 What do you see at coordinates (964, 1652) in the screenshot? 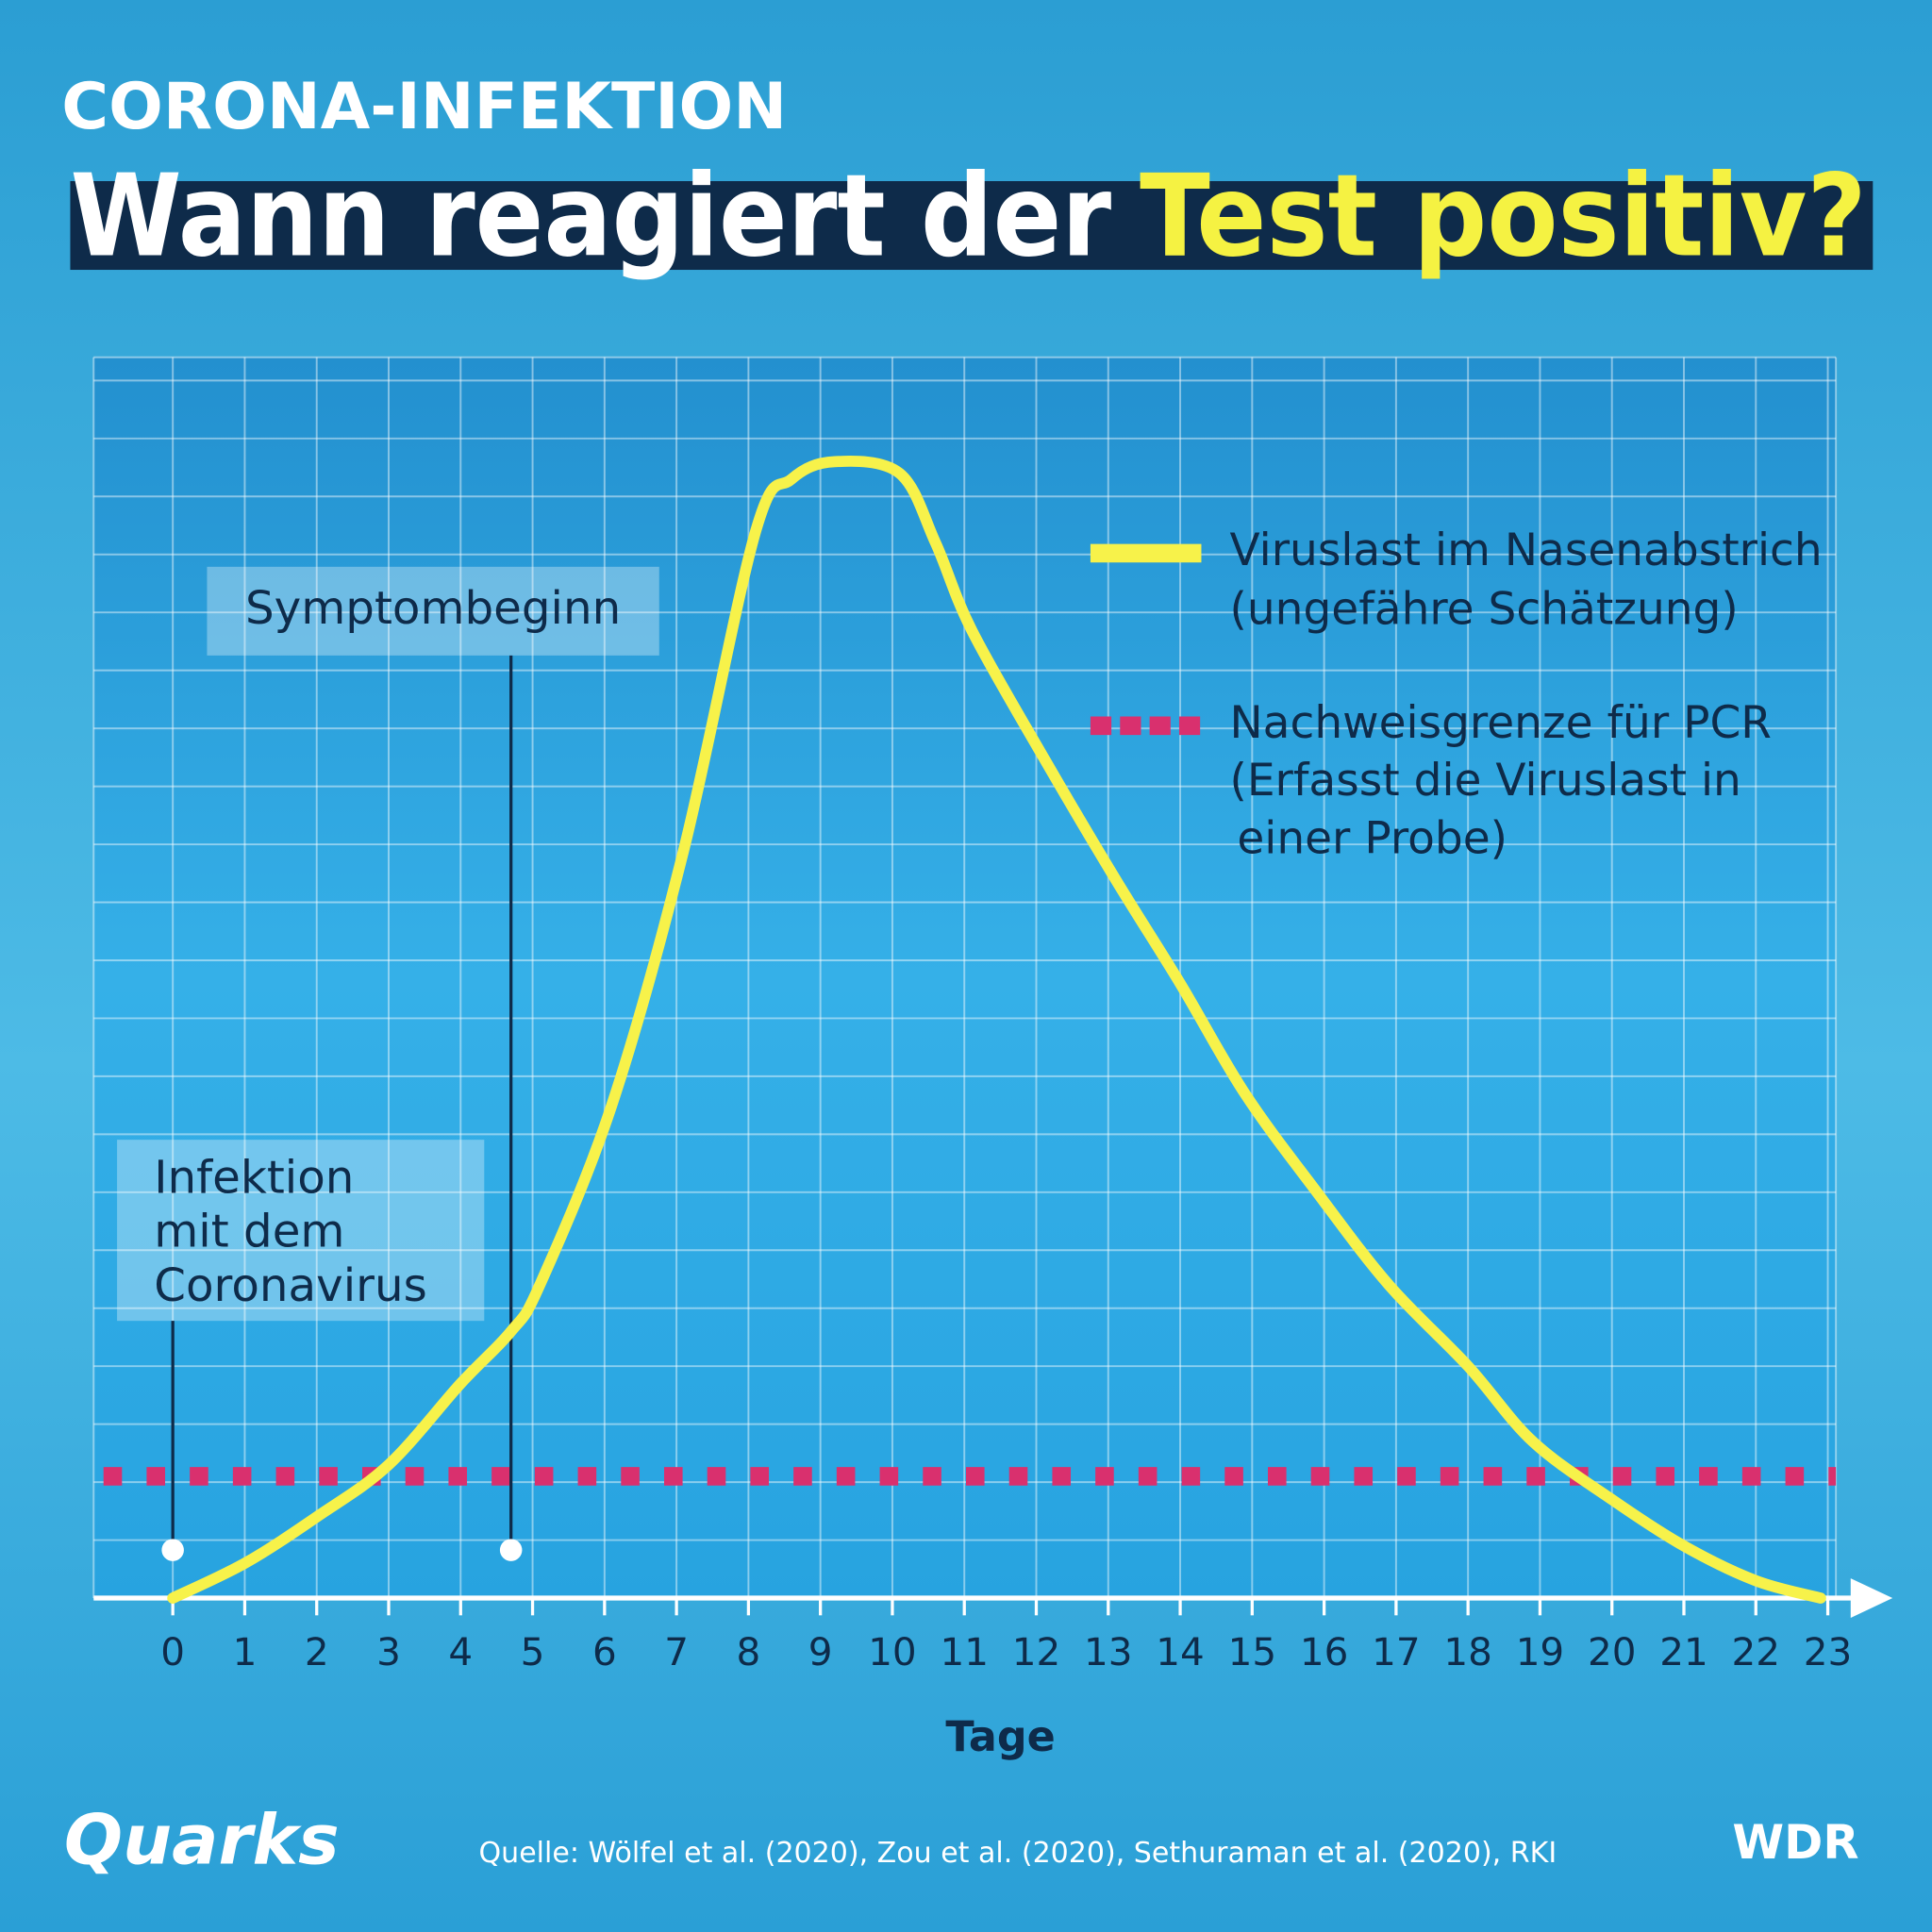
I see `x-tick-label: 11` at bounding box center [964, 1652].